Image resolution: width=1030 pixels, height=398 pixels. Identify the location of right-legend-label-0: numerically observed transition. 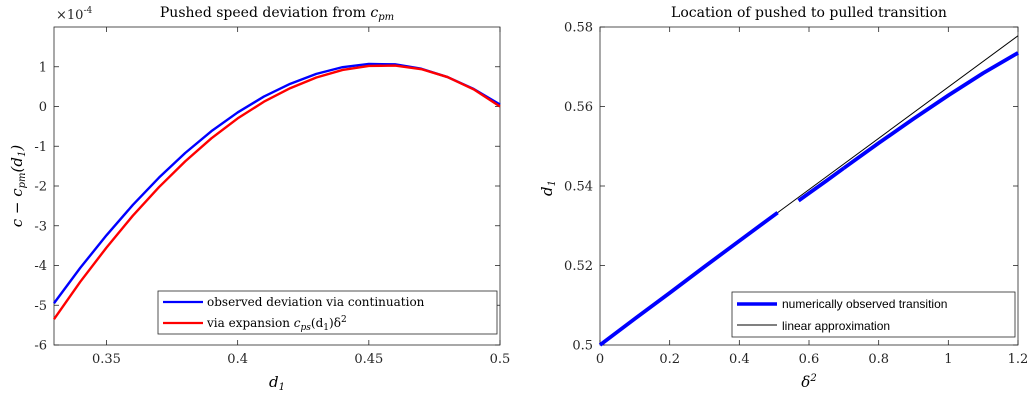
(864, 304).